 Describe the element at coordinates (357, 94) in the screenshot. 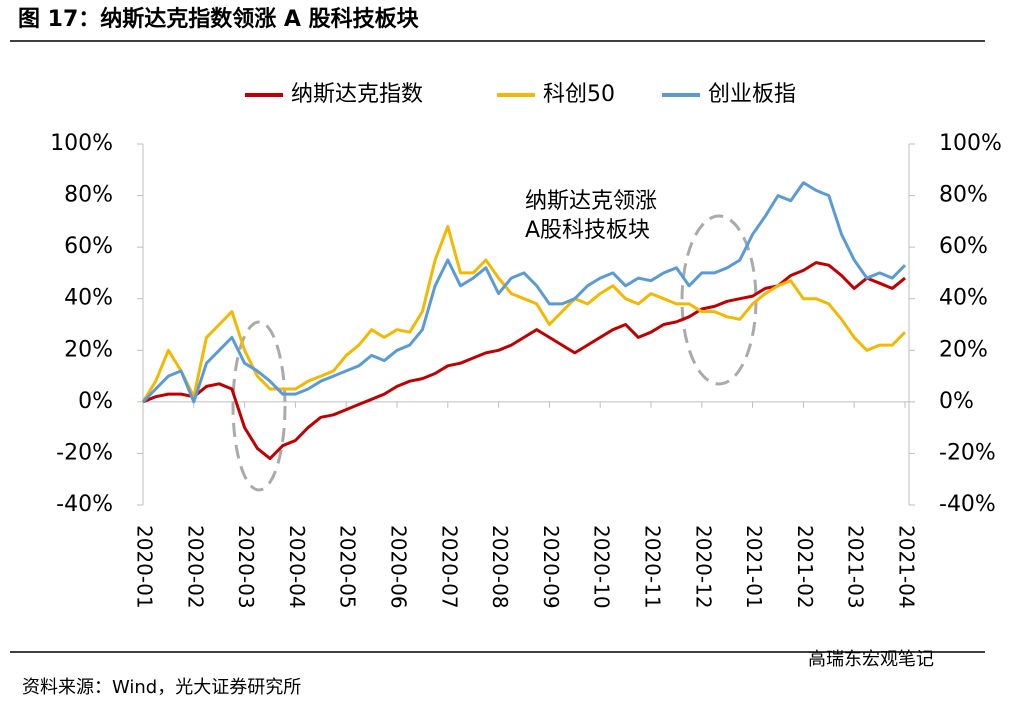

I see `legend-label: 纳斯达克指数` at that location.